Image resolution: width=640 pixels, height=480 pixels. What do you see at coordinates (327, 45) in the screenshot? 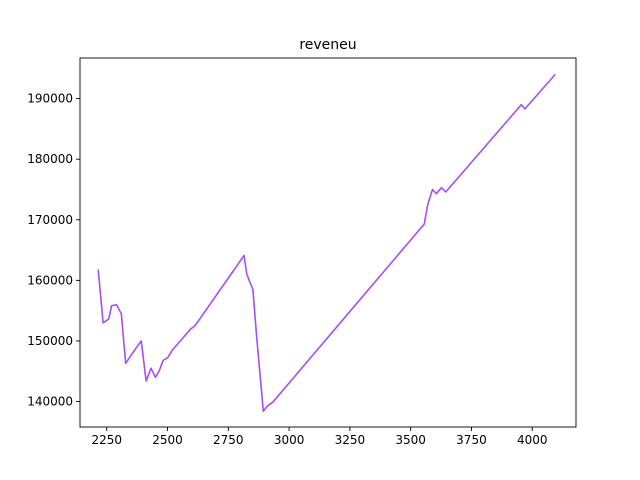
I see `chart-title: reveneu` at bounding box center [327, 45].